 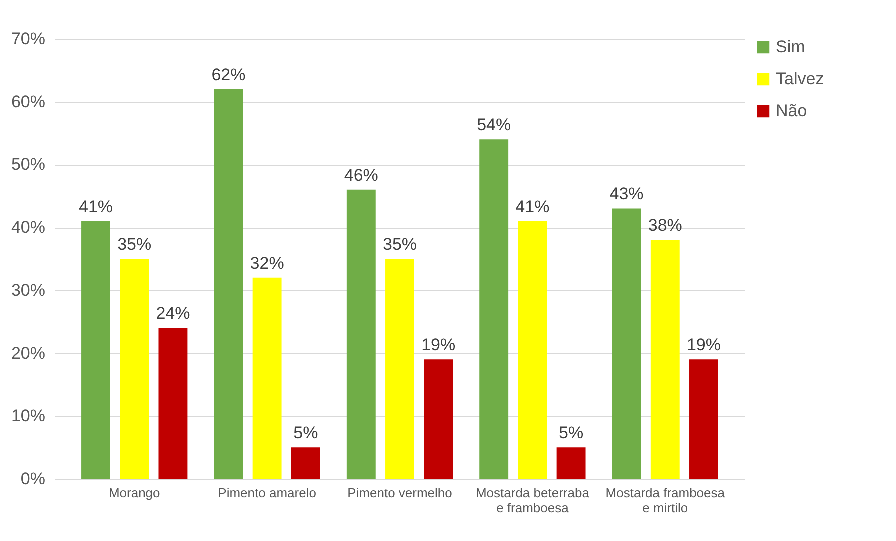 What do you see at coordinates (400, 493) in the screenshot?
I see `x-tick-label: Pimento vermelho` at bounding box center [400, 493].